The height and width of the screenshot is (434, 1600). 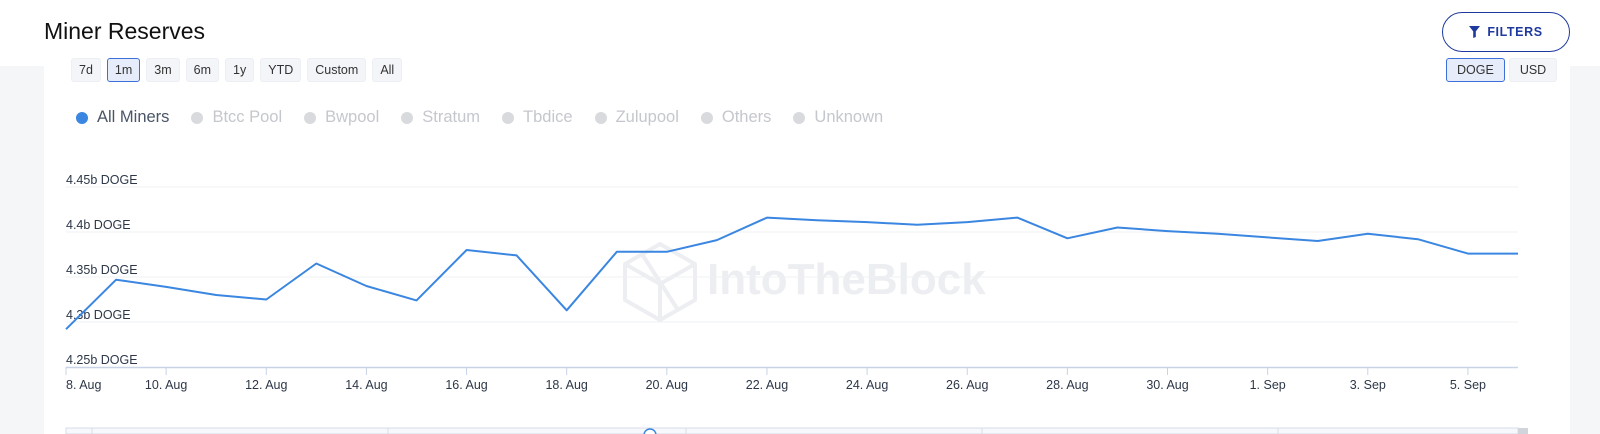 What do you see at coordinates (849, 117) in the screenshot?
I see `legend-label: Unknown` at bounding box center [849, 117].